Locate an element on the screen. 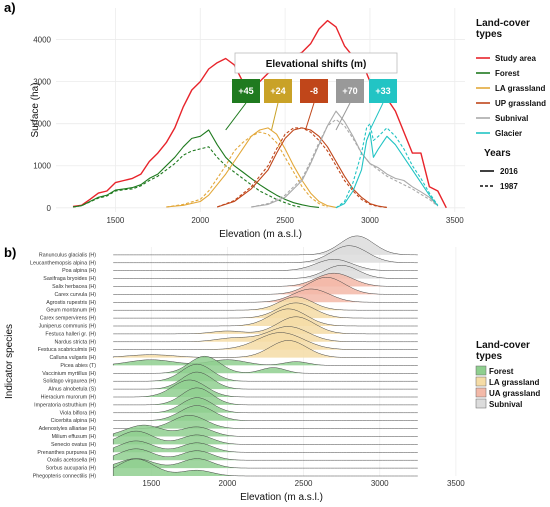 This screenshot has height=507, width=550. panel-b-legend-title: Land-cover is located at coordinates (503, 345).